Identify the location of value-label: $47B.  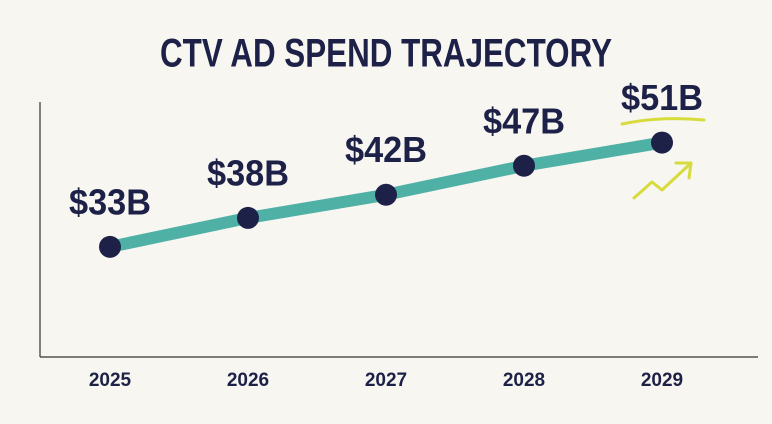
(524, 120).